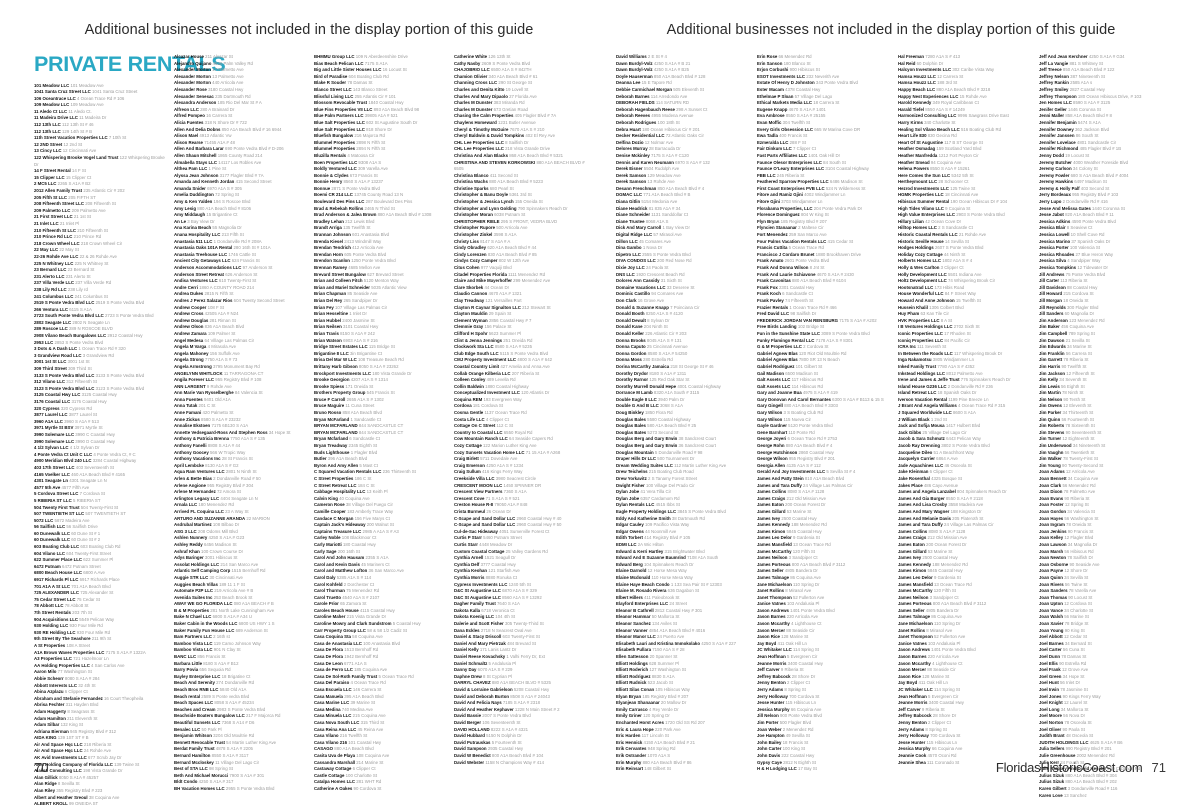 The image size is (1200, 808). Describe the element at coordinates (806, 248) in the screenshot. I see `listing-address: 5 Ocean Trace Rd` at that location.